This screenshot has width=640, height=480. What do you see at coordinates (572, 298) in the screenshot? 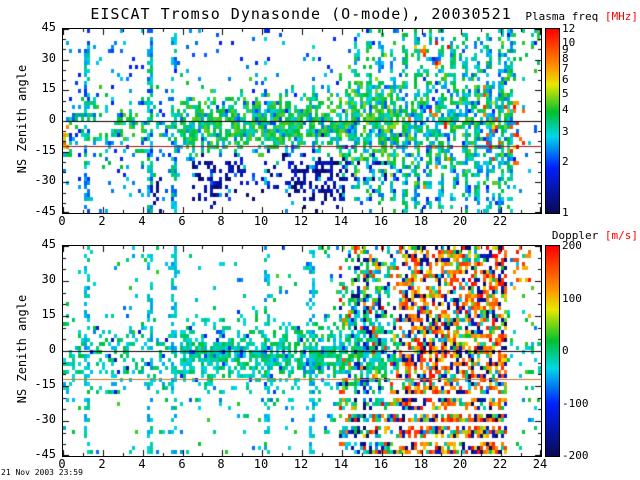
I see `colorbar-tick-label: 100` at bounding box center [572, 298].